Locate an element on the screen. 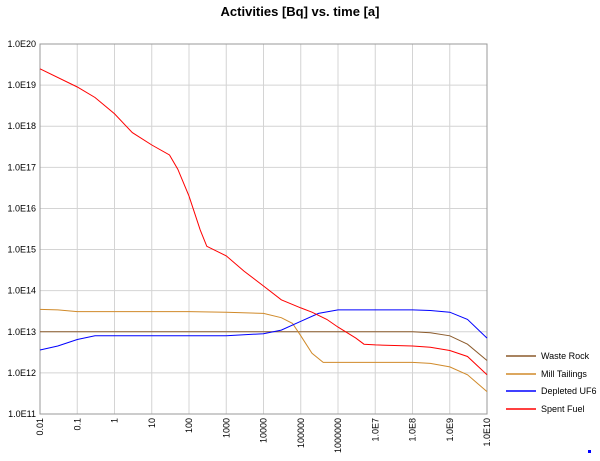 The image size is (600, 461). y-tick-label: 1.0E15 is located at coordinates (21, 250).